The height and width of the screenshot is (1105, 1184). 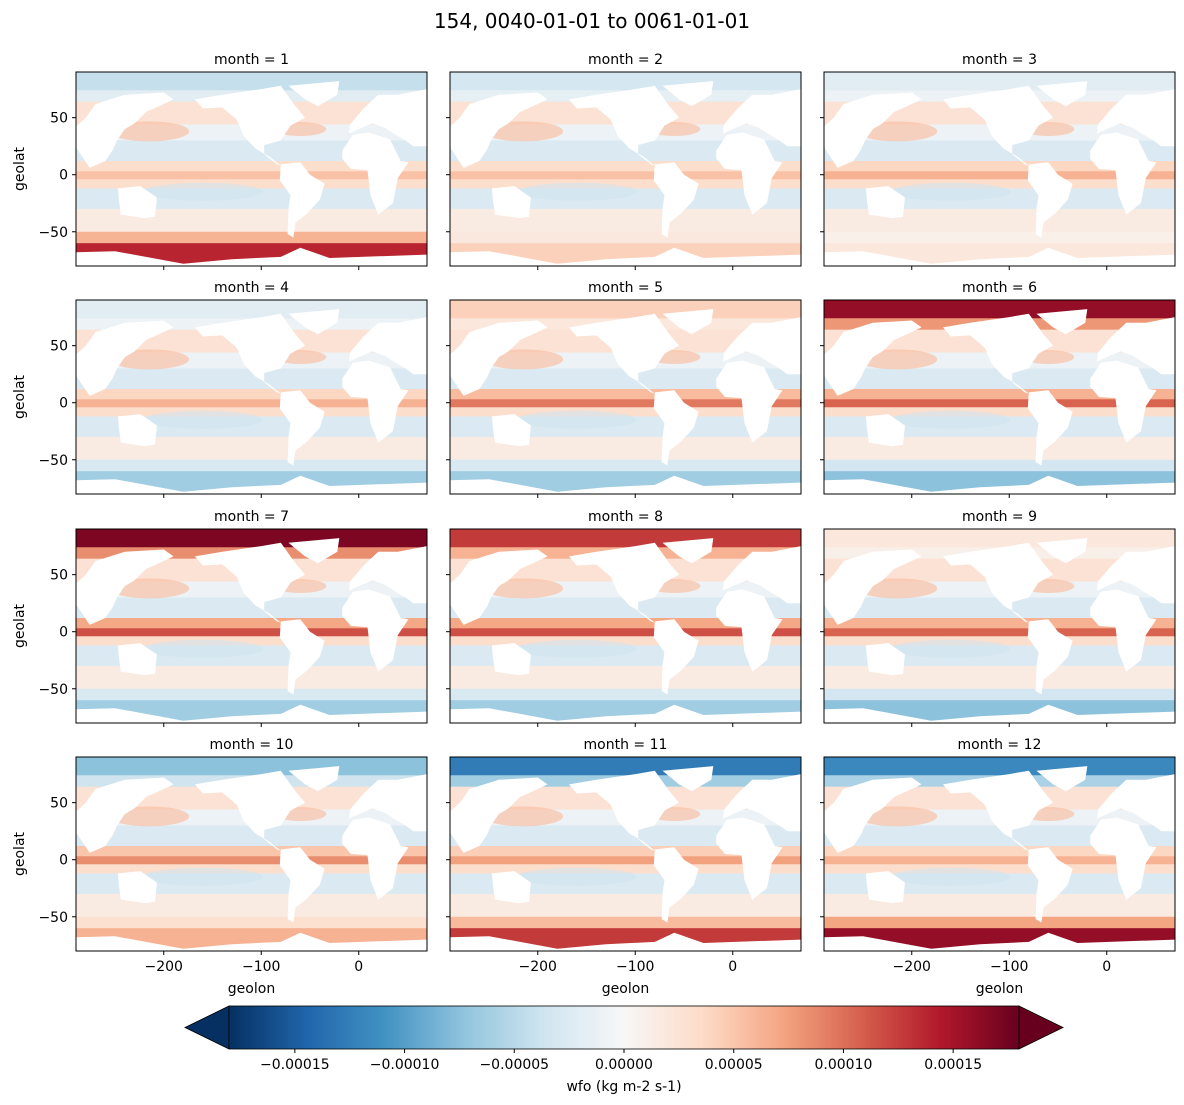 What do you see at coordinates (1000, 745) in the screenshot?
I see `panel-title: month = 12` at bounding box center [1000, 745].